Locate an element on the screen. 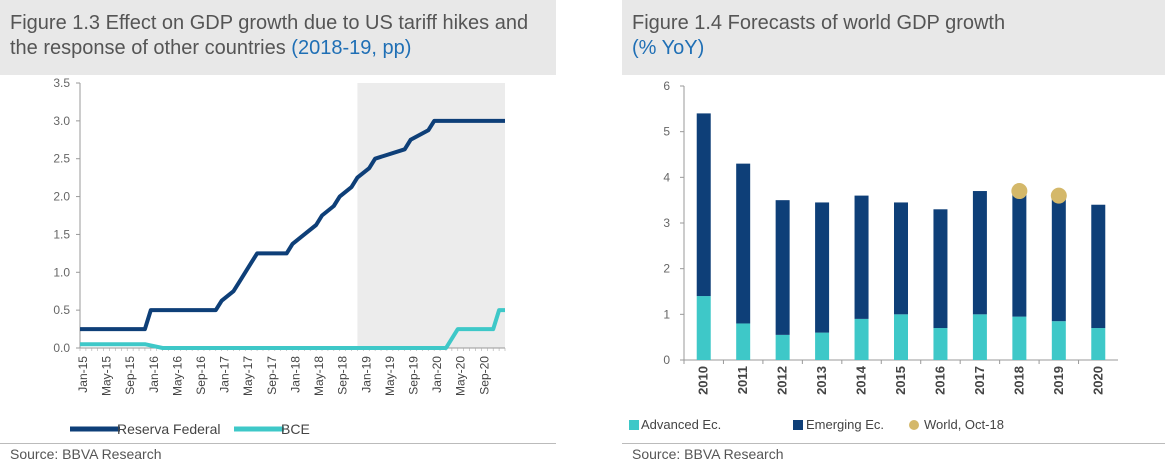 Image resolution: width=1165 pixels, height=471 pixels. legend-label: Reserva Federal is located at coordinates (169, 429).